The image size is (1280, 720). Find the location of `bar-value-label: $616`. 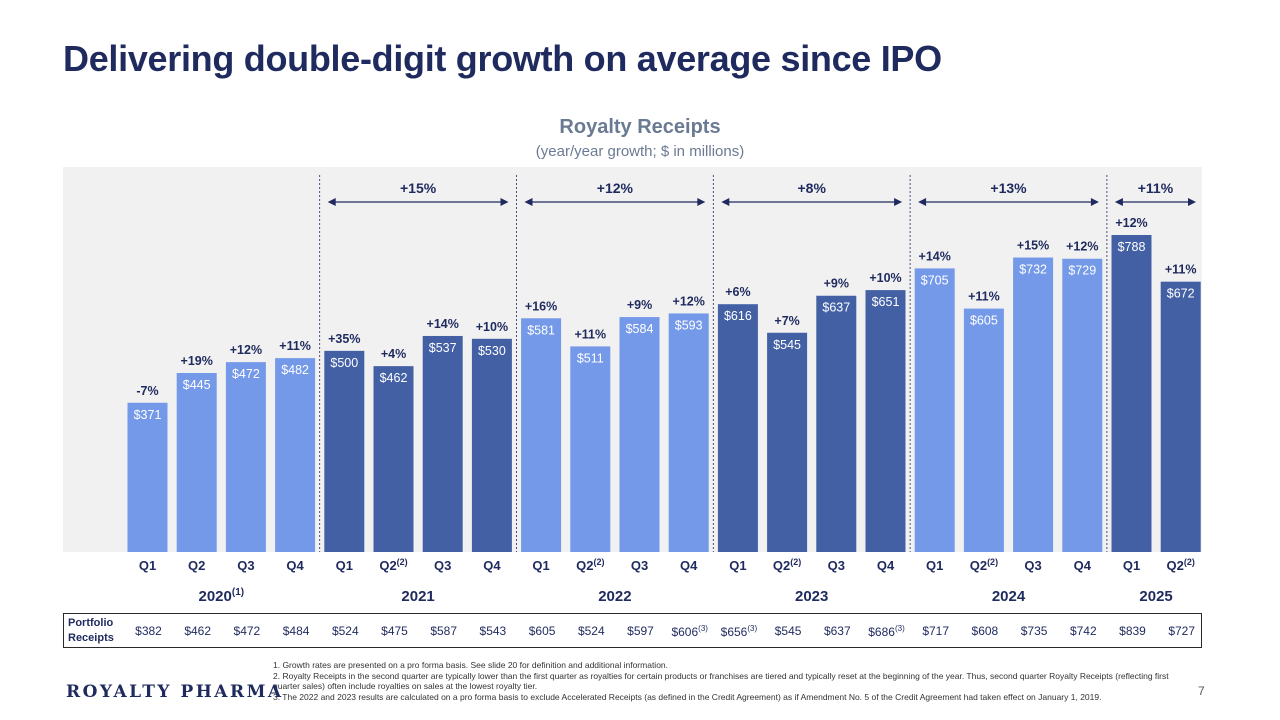

bar-value-label: $616 is located at coordinates (738, 316).